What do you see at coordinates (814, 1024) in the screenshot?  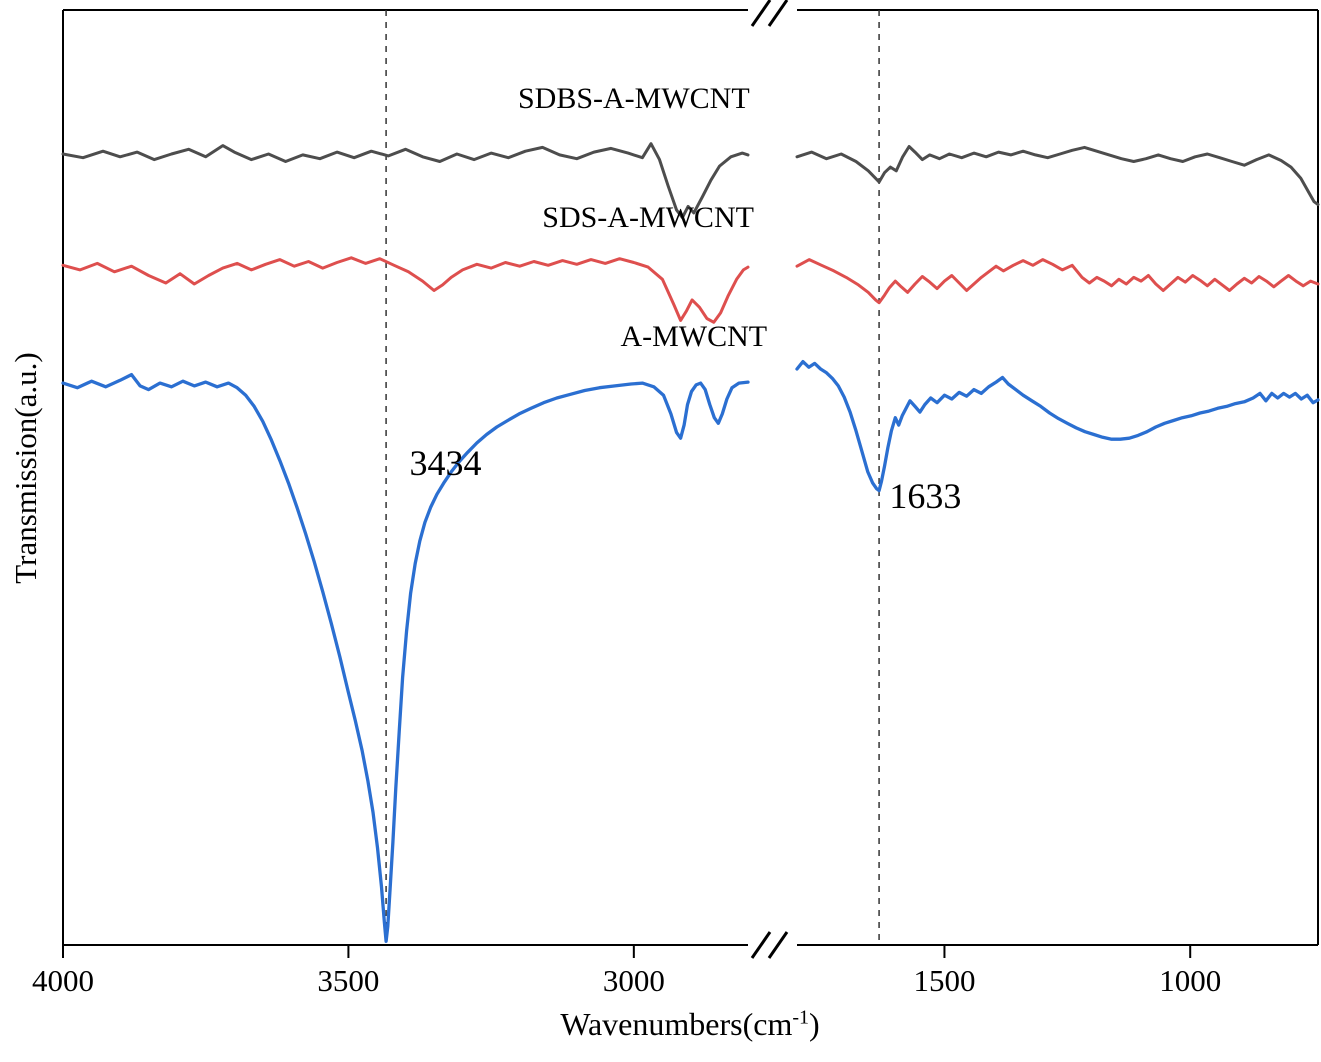 I see `x-axis-title-close: )` at bounding box center [814, 1024].